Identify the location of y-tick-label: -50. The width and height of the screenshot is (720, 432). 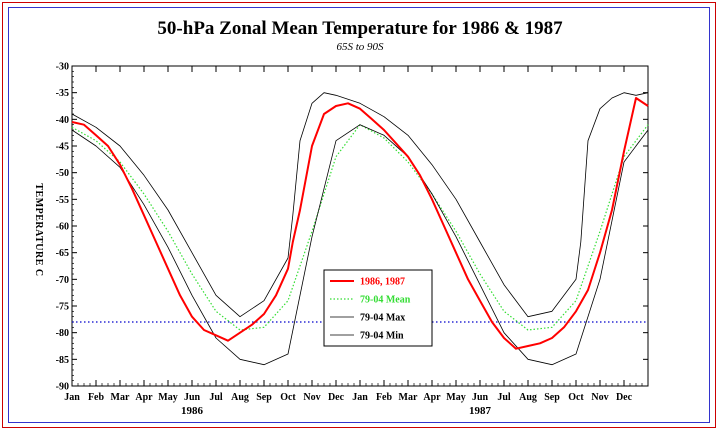
(62, 173).